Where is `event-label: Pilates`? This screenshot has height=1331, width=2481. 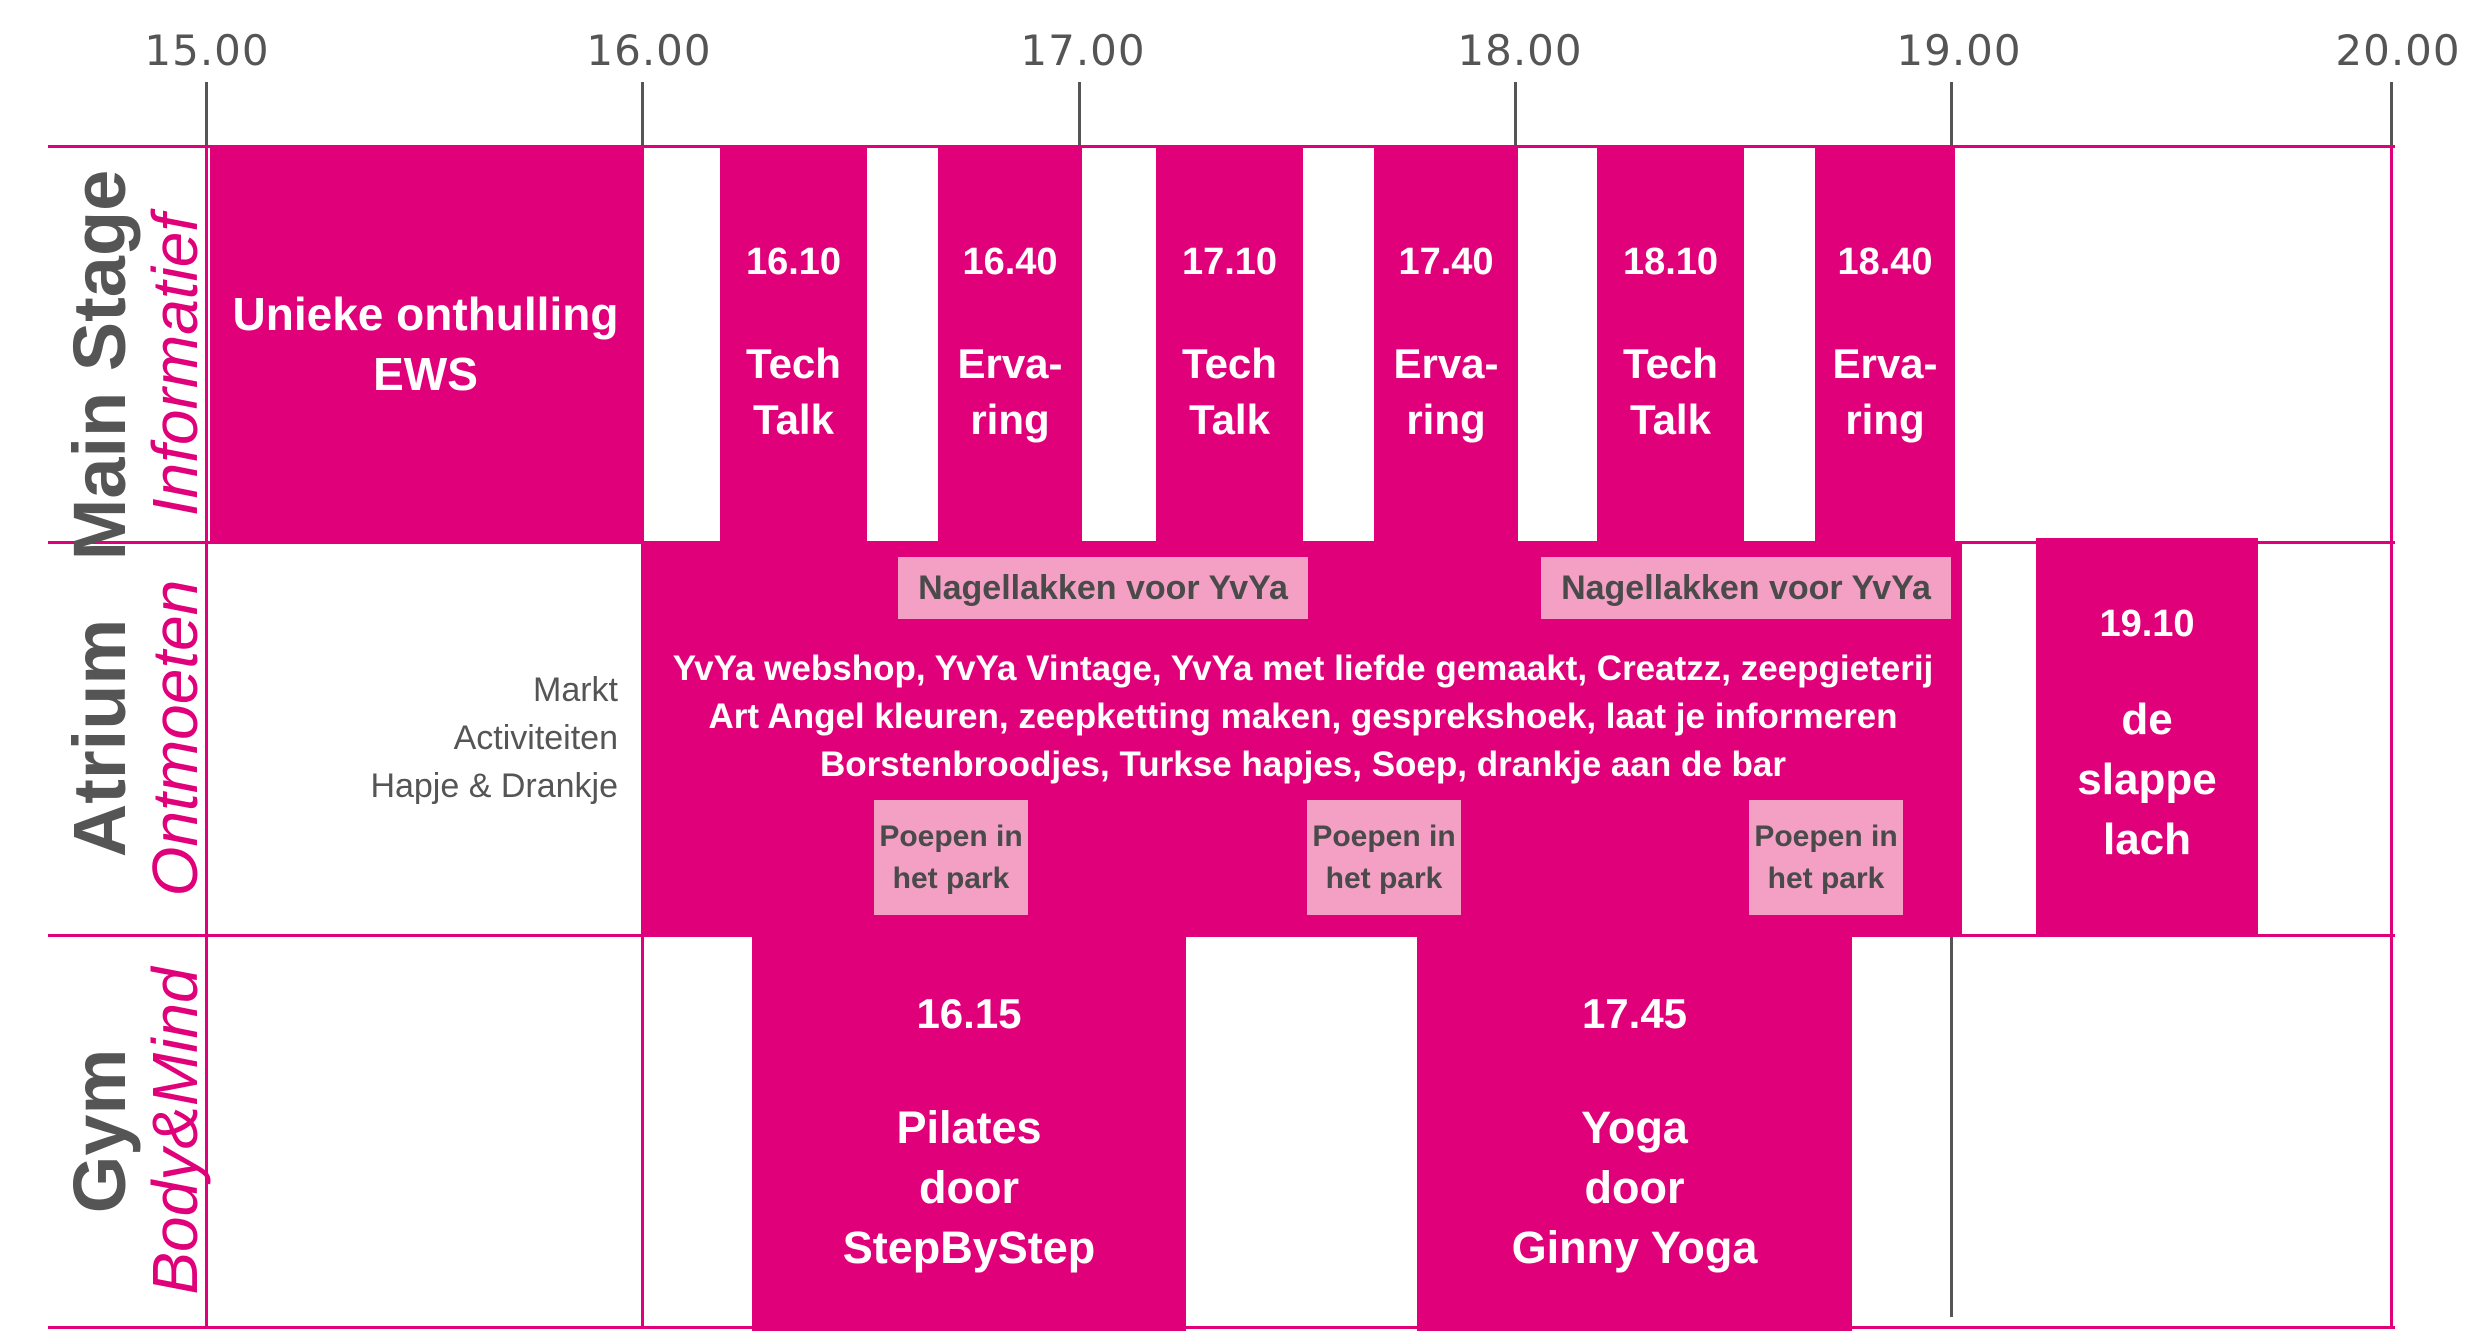
event-label: Pilates is located at coordinates (969, 1127).